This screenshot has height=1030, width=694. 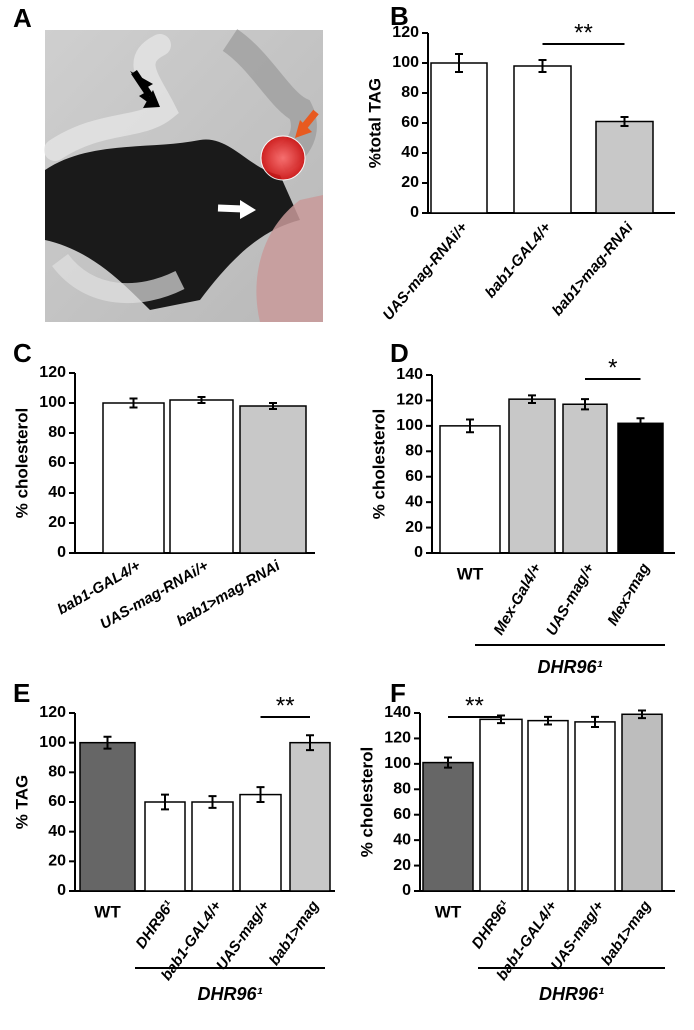 I want to click on y-axis-label: %total TAG, so click(x=374, y=123).